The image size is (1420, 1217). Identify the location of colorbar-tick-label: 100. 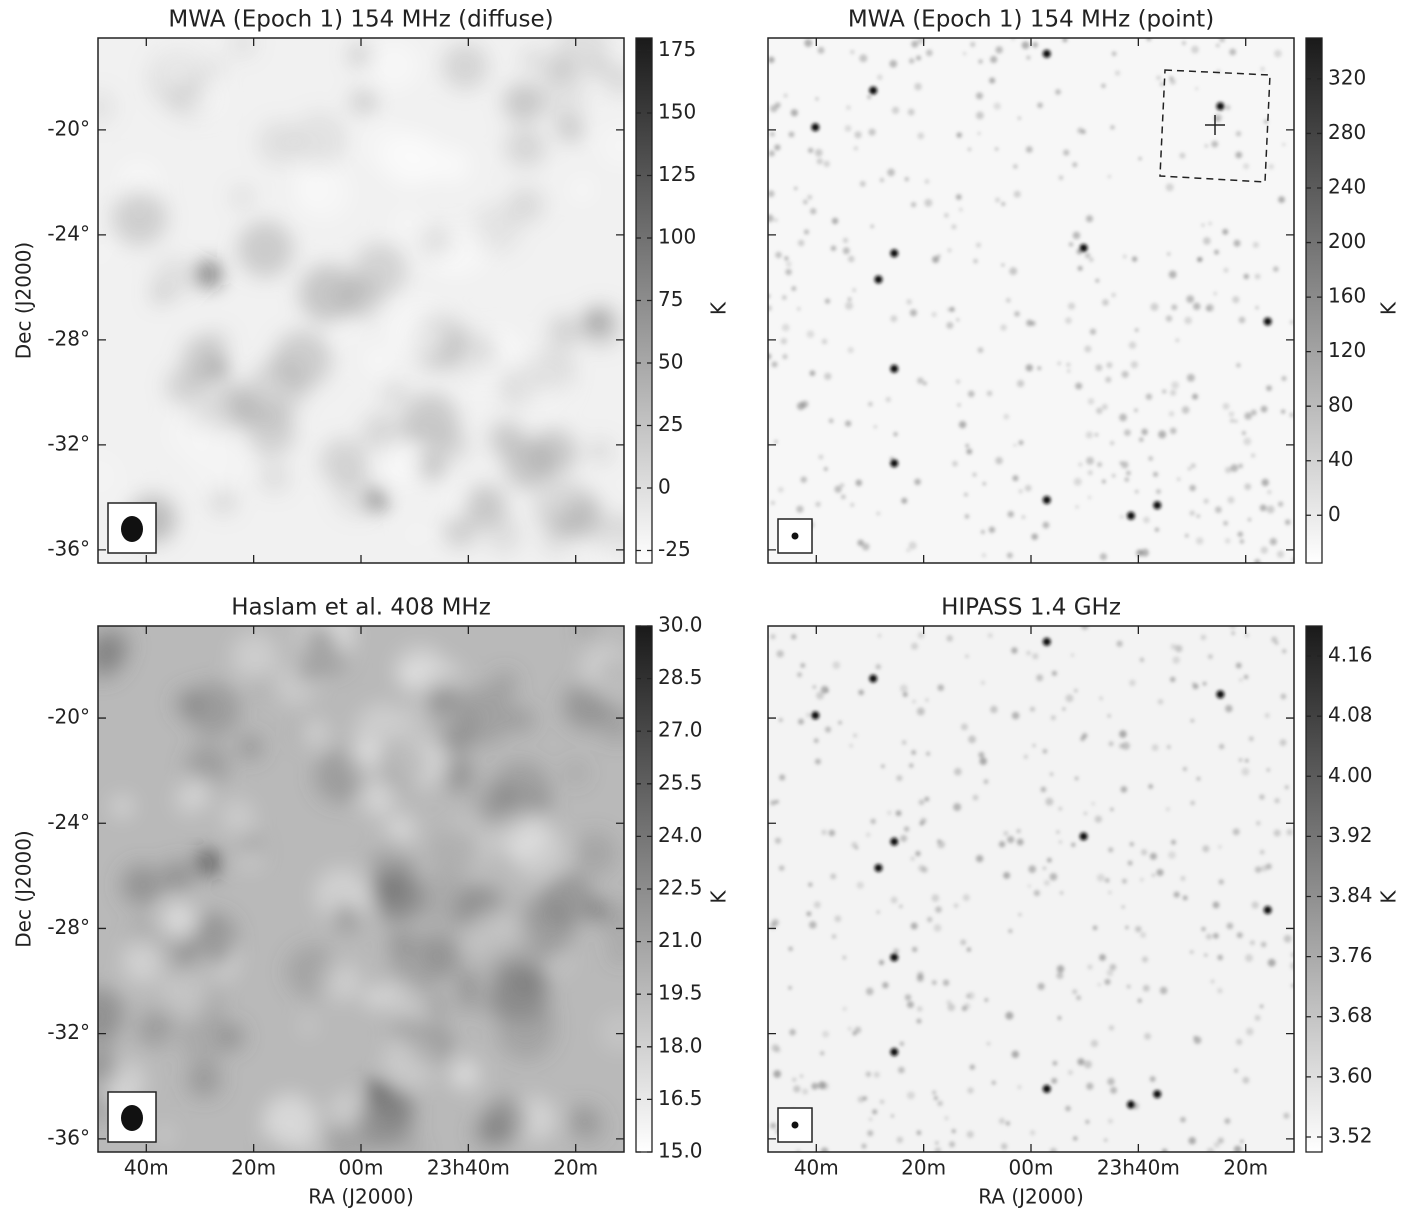
(677, 237).